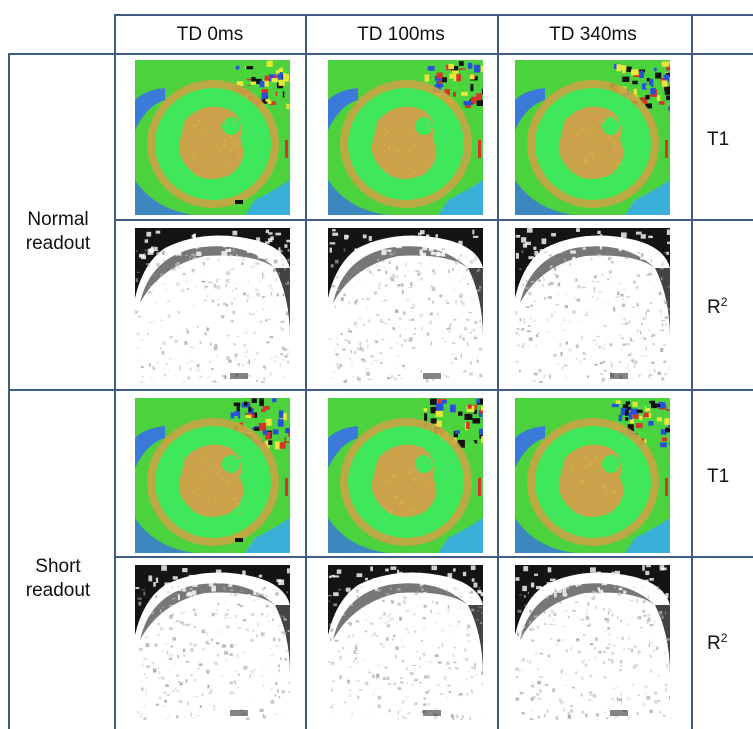 The image size is (753, 729). Describe the element at coordinates (401, 34) in the screenshot. I see `column-header-td-100ms: TD 100ms` at that location.